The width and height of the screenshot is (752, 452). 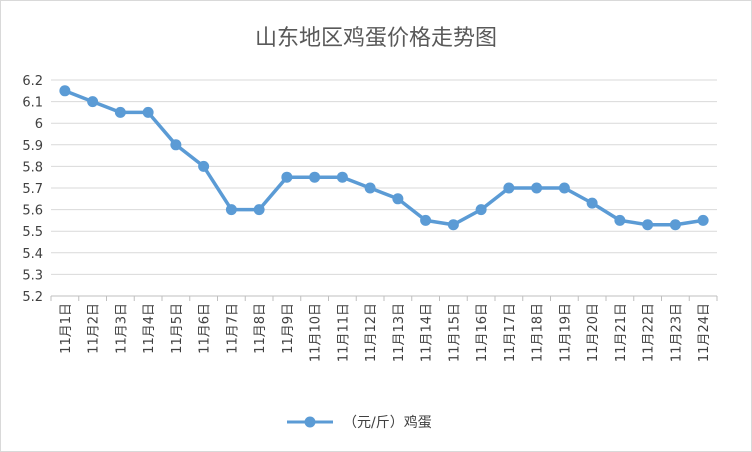 I want to click on x-tick-label: 11月16日, so click(x=482, y=332).